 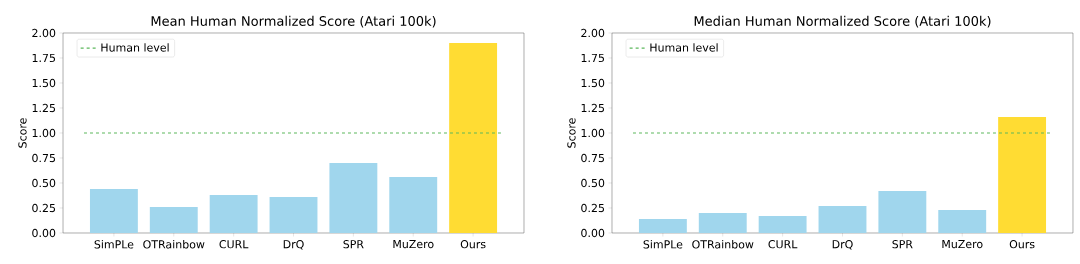 What do you see at coordinates (293, 21) in the screenshot?
I see `chart-title: Mean Human Normalized Score (Atari 100k)` at bounding box center [293, 21].